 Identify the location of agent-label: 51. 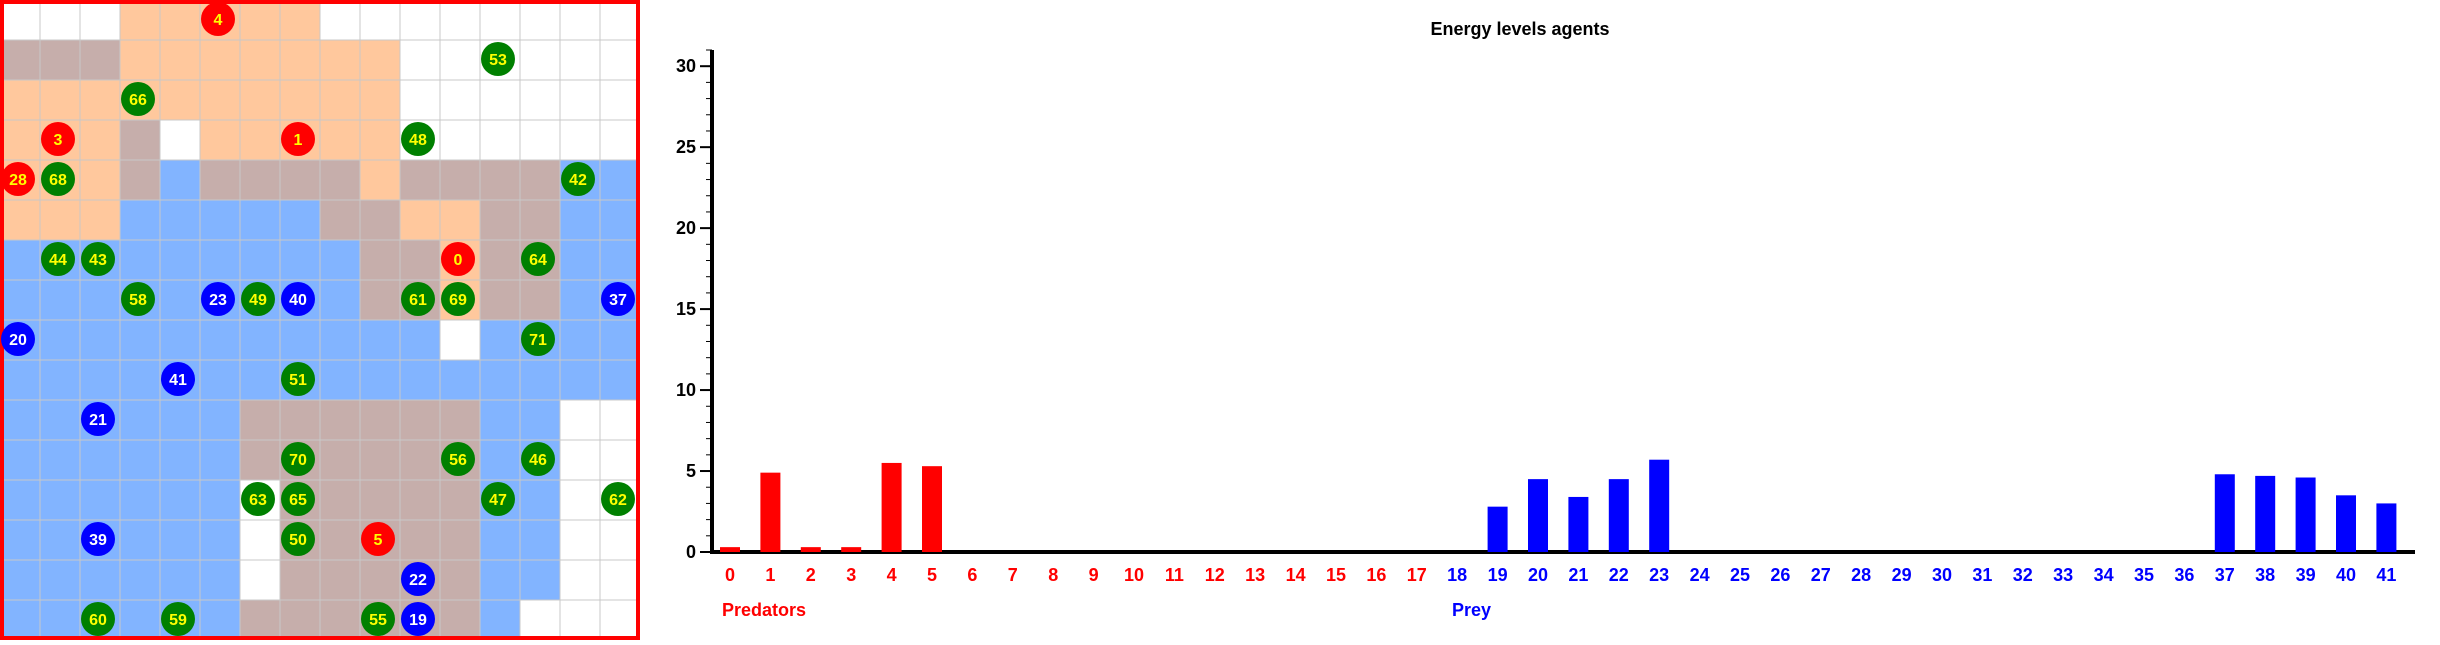
(298, 380).